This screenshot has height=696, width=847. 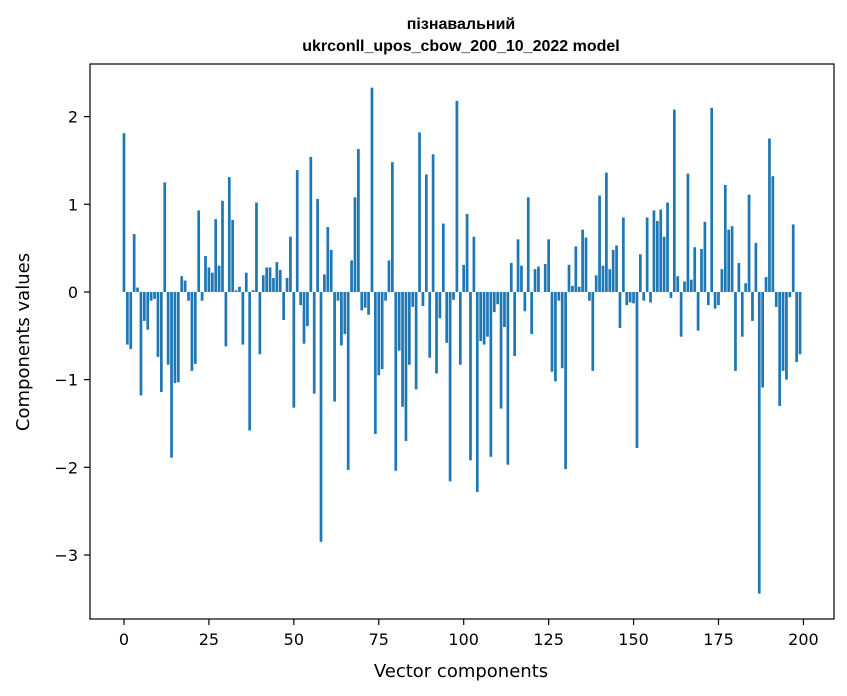 What do you see at coordinates (73, 117) in the screenshot?
I see `y-tick-label: 2` at bounding box center [73, 117].